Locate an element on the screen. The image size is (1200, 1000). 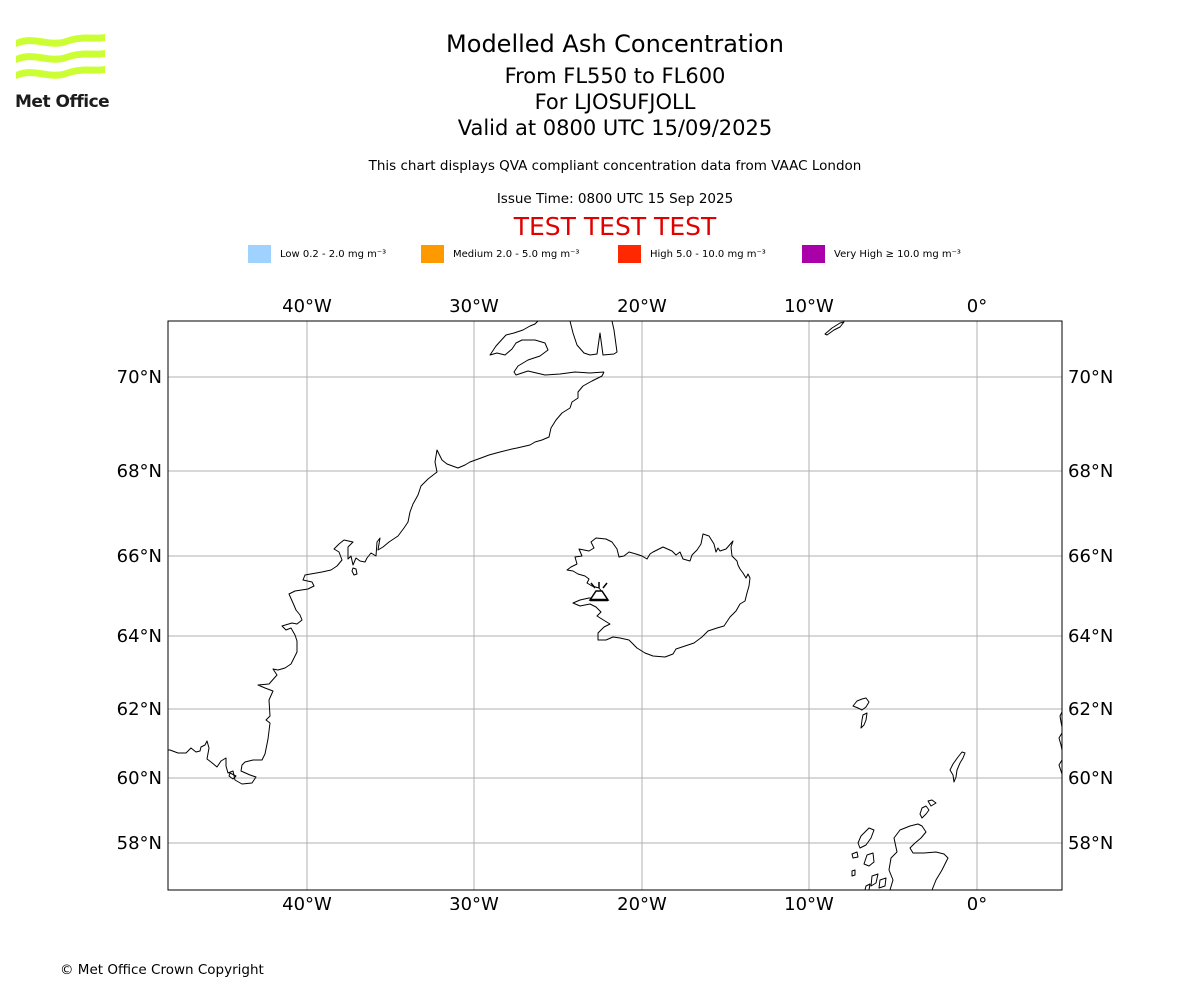
coastline-greenland-islet is located at coordinates (354, 571).